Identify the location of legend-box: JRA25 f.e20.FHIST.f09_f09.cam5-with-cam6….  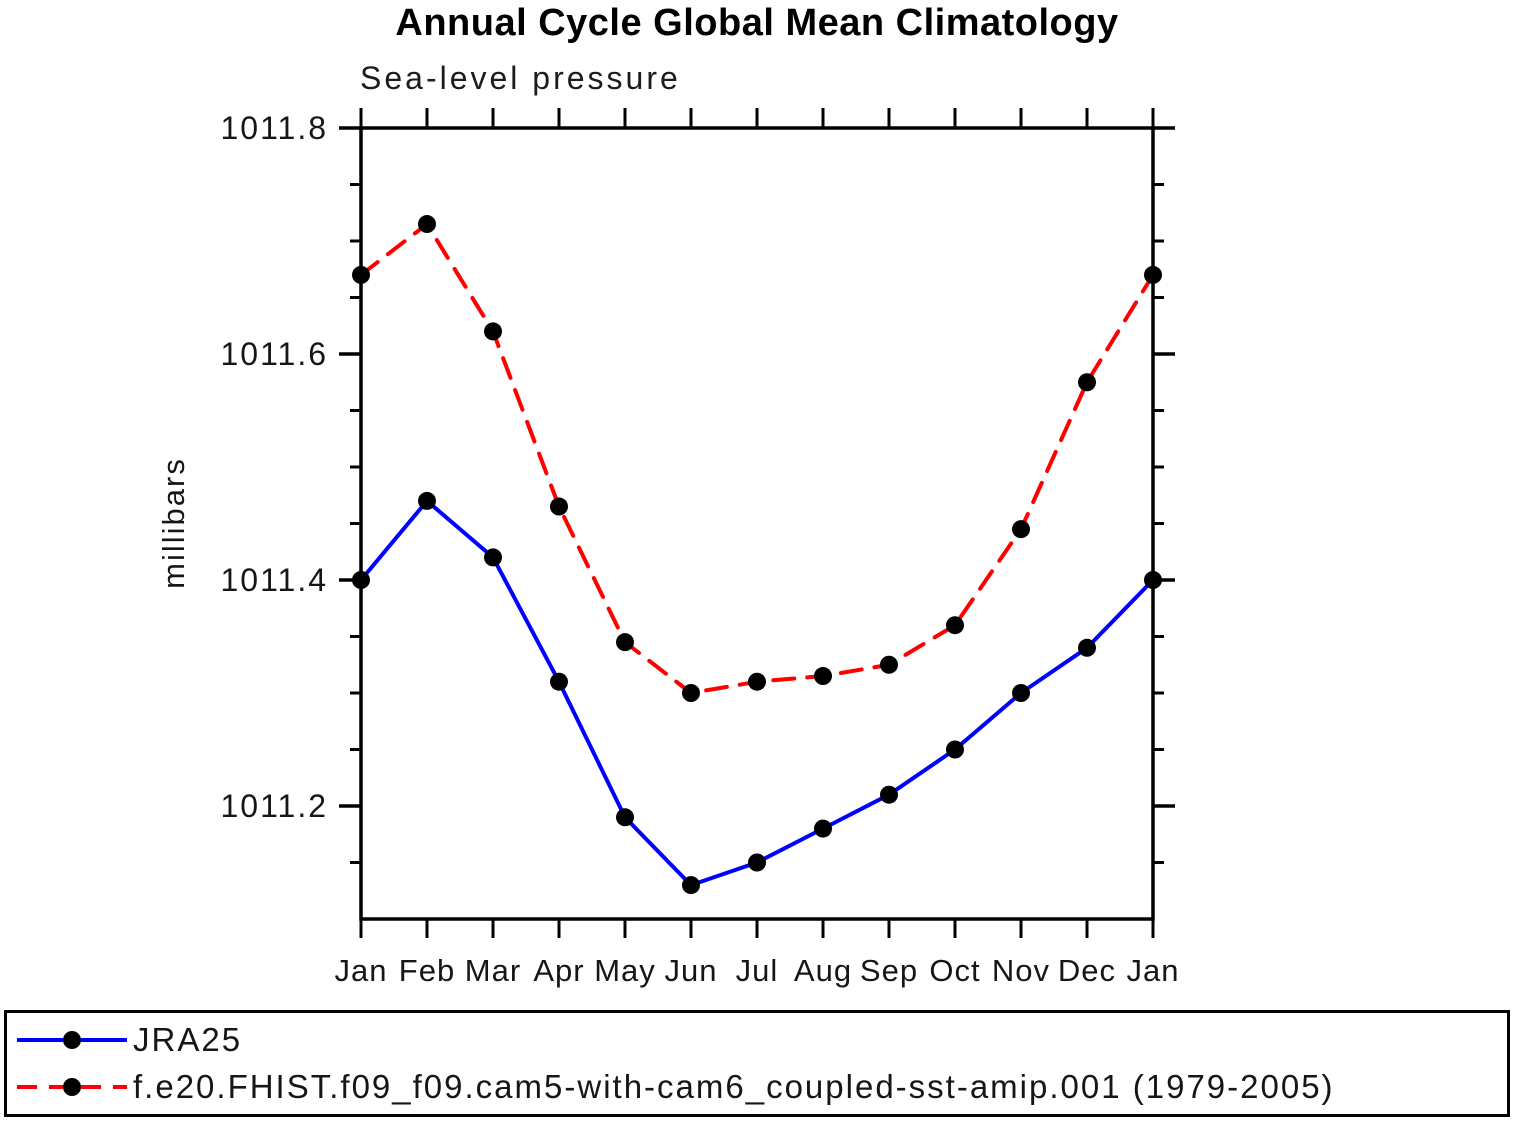
(757, 1063).